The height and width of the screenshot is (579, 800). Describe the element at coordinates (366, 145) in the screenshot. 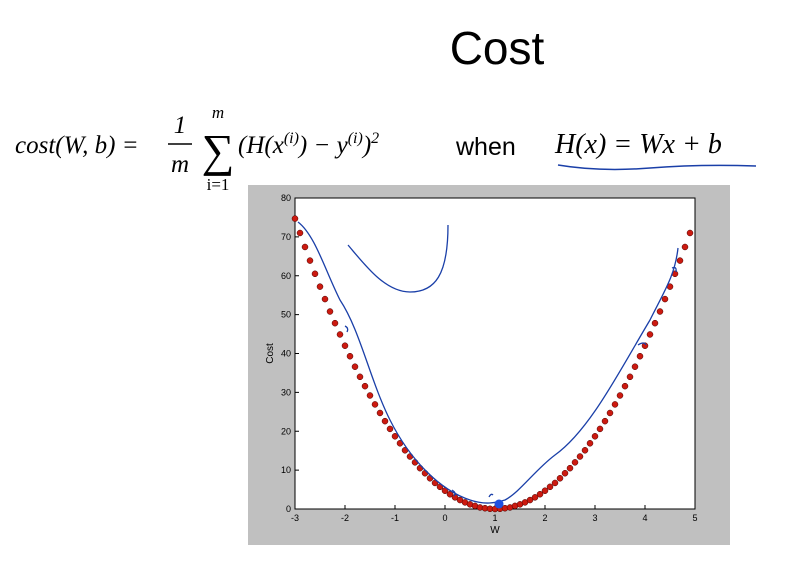

I see `formula-part: )` at that location.